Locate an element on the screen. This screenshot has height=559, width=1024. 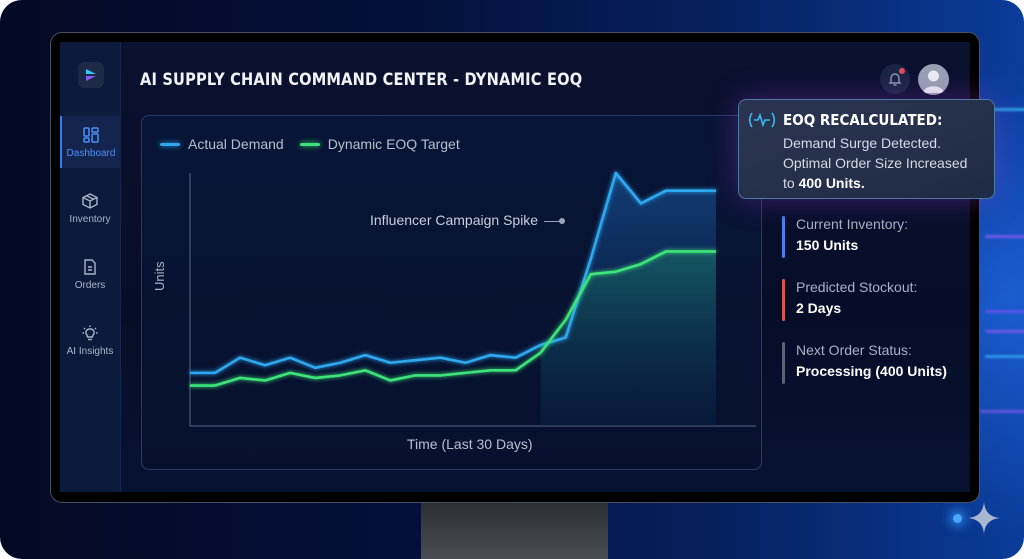
app-logo-icon is located at coordinates (91, 75).